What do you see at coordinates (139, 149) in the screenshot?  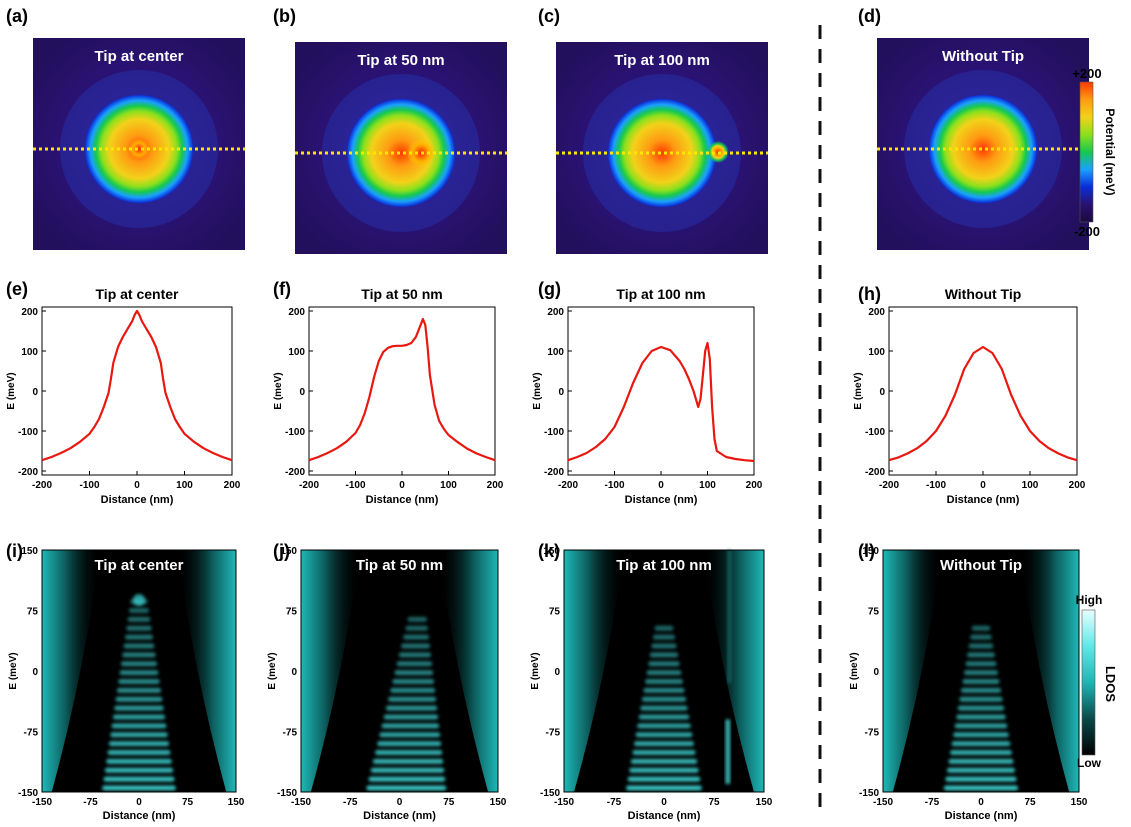 I see `tip-spot` at bounding box center [139, 149].